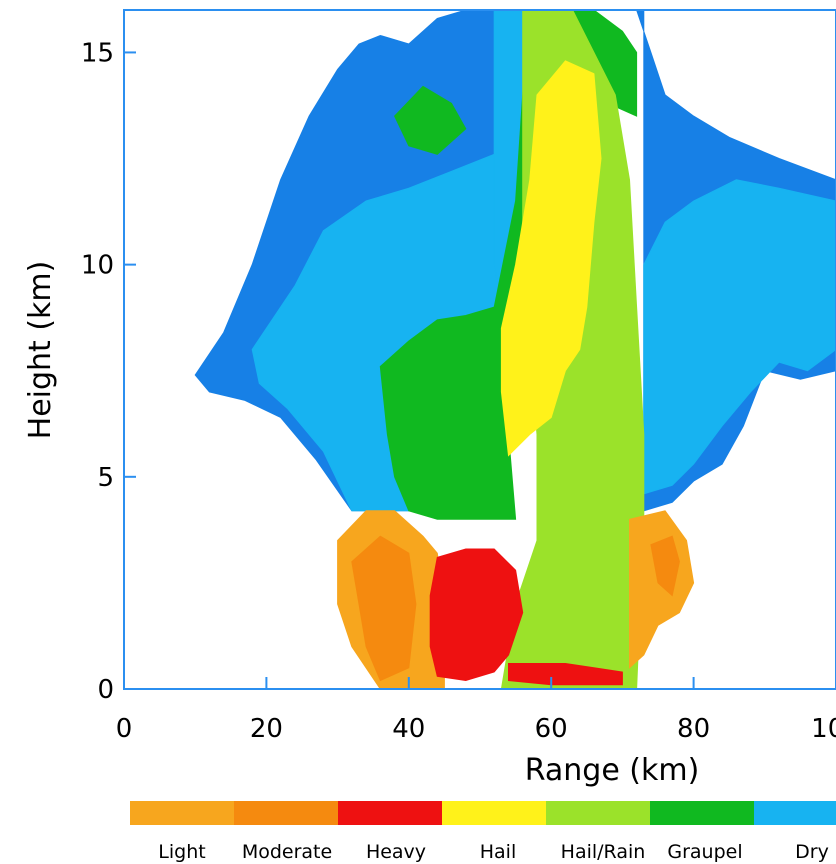  I want to click on x-axis: 0 20 40 60 80 100, so click(476, 710).